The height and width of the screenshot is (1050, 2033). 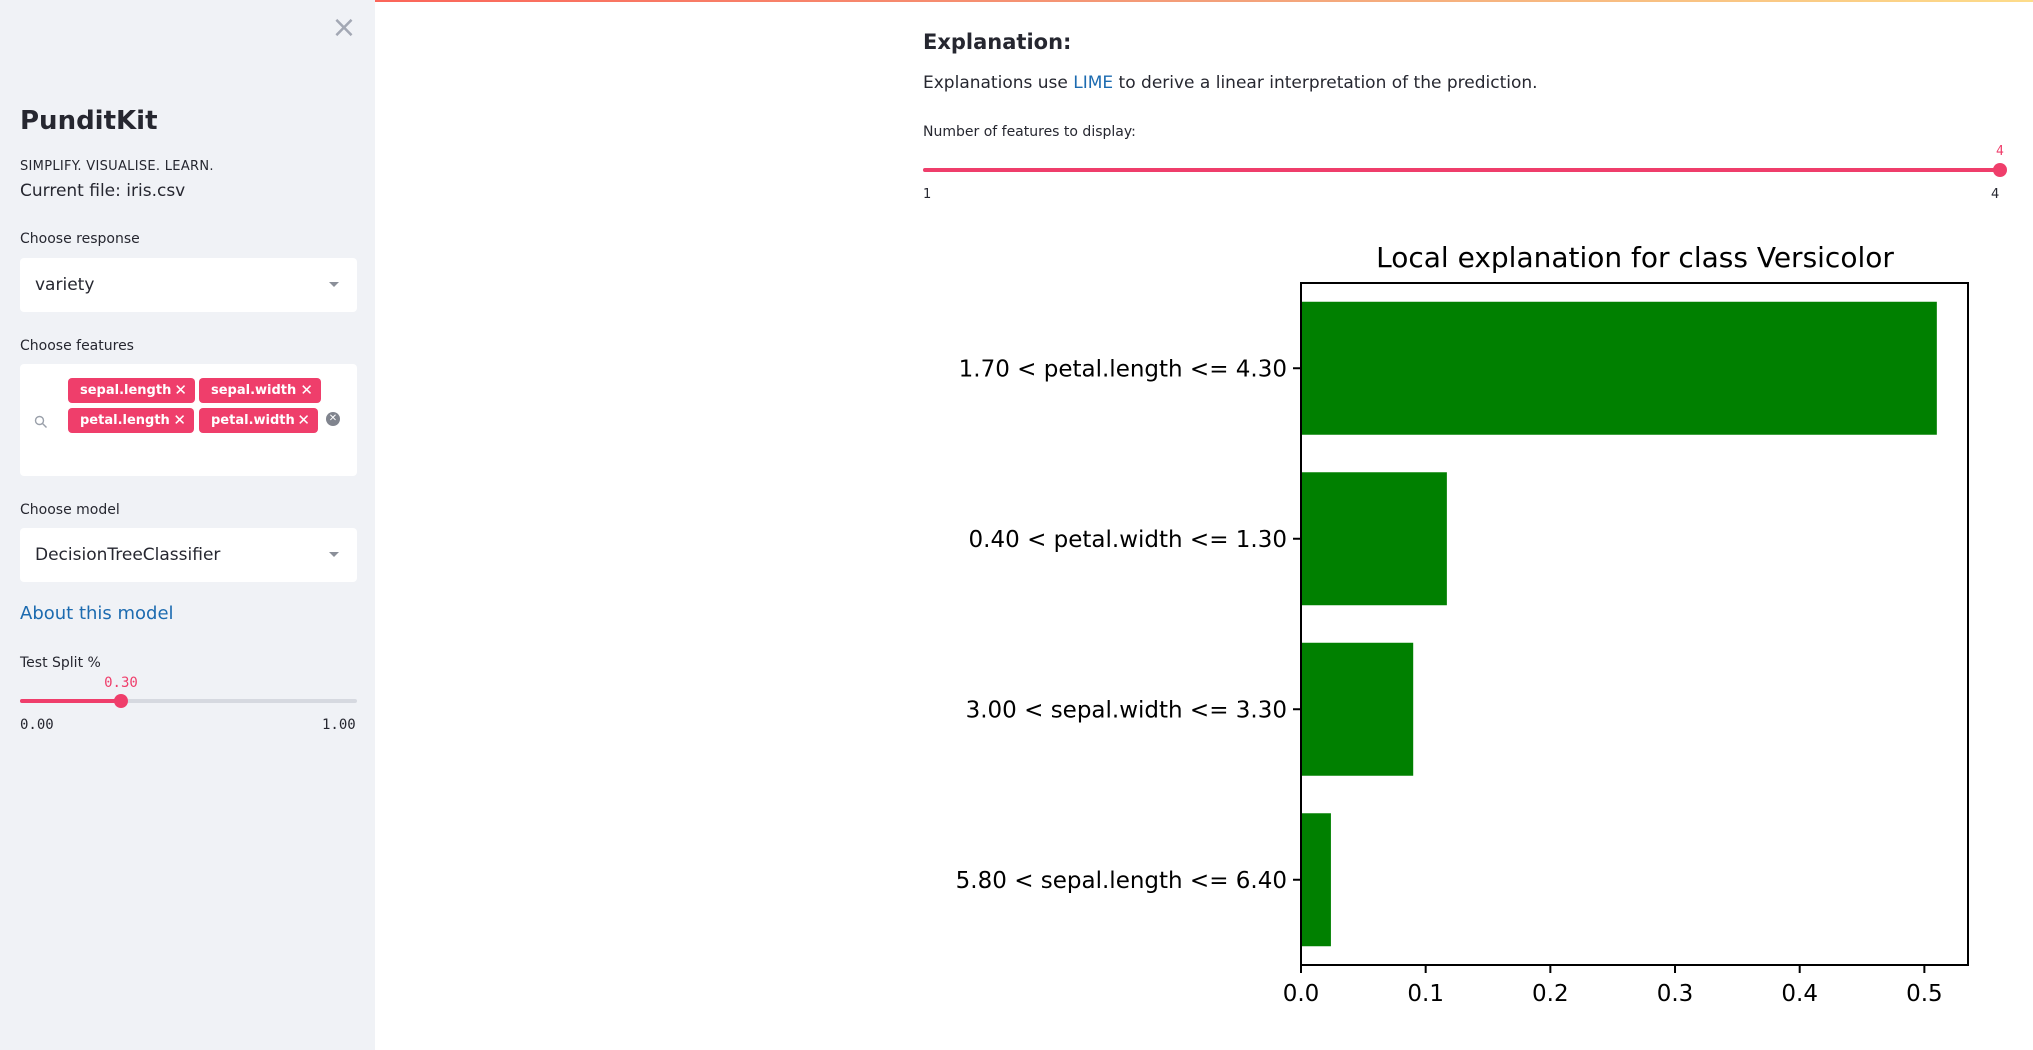 What do you see at coordinates (126, 390) in the screenshot?
I see `chip-label: sepal.length` at bounding box center [126, 390].